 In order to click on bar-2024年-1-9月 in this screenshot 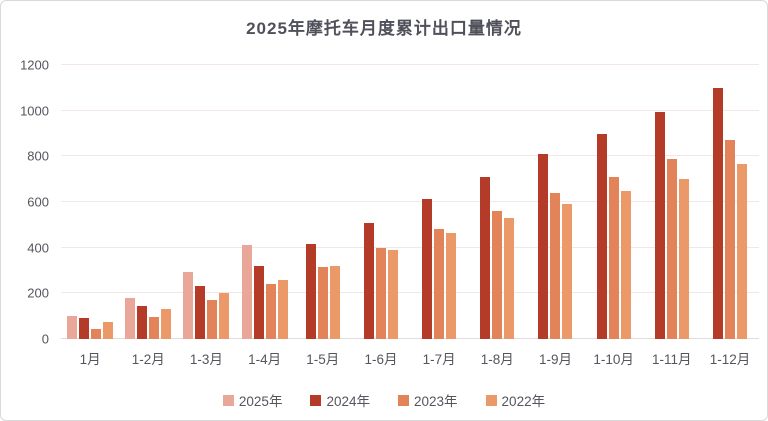, I will do `click(543, 246)`.